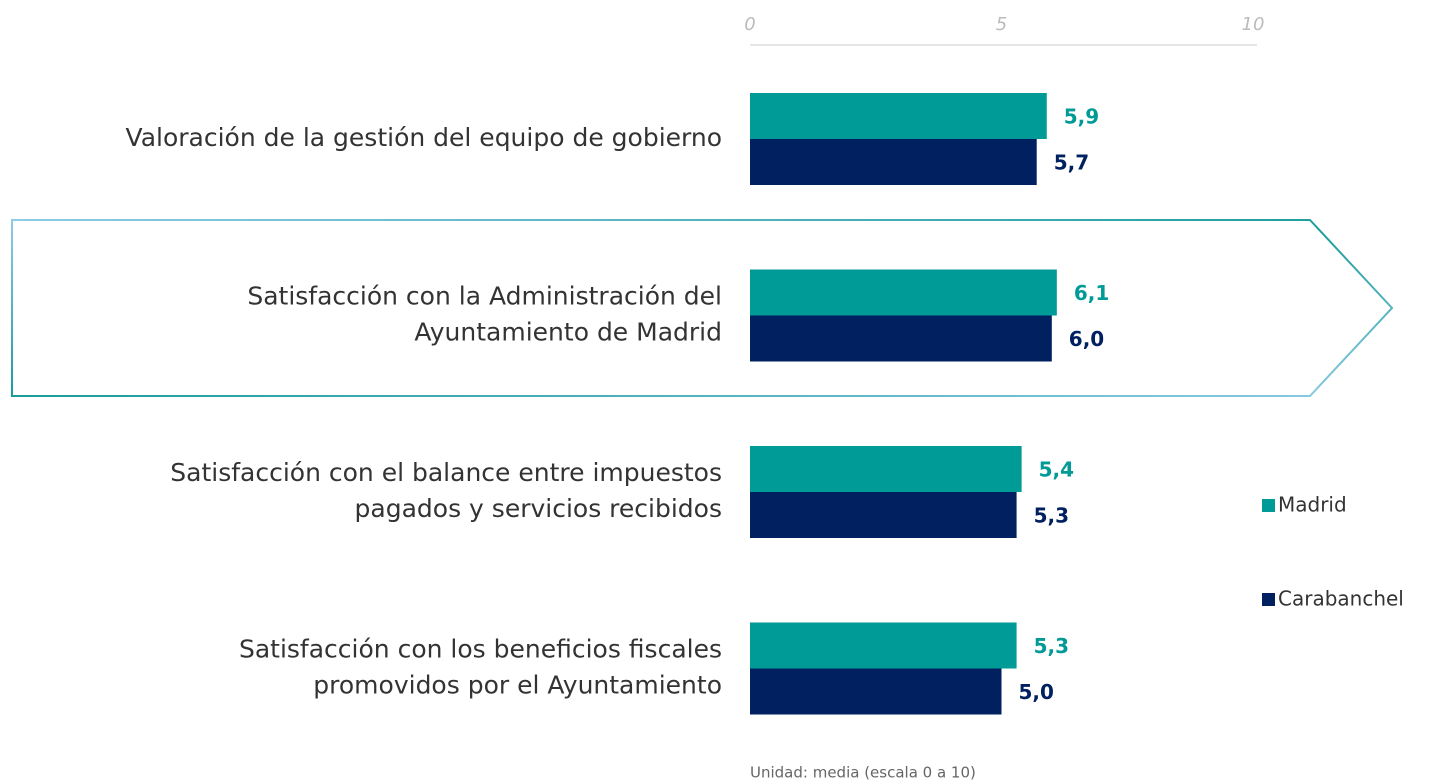  Describe the element at coordinates (1312, 505) in the screenshot. I see `legend-label: Madrid` at that location.